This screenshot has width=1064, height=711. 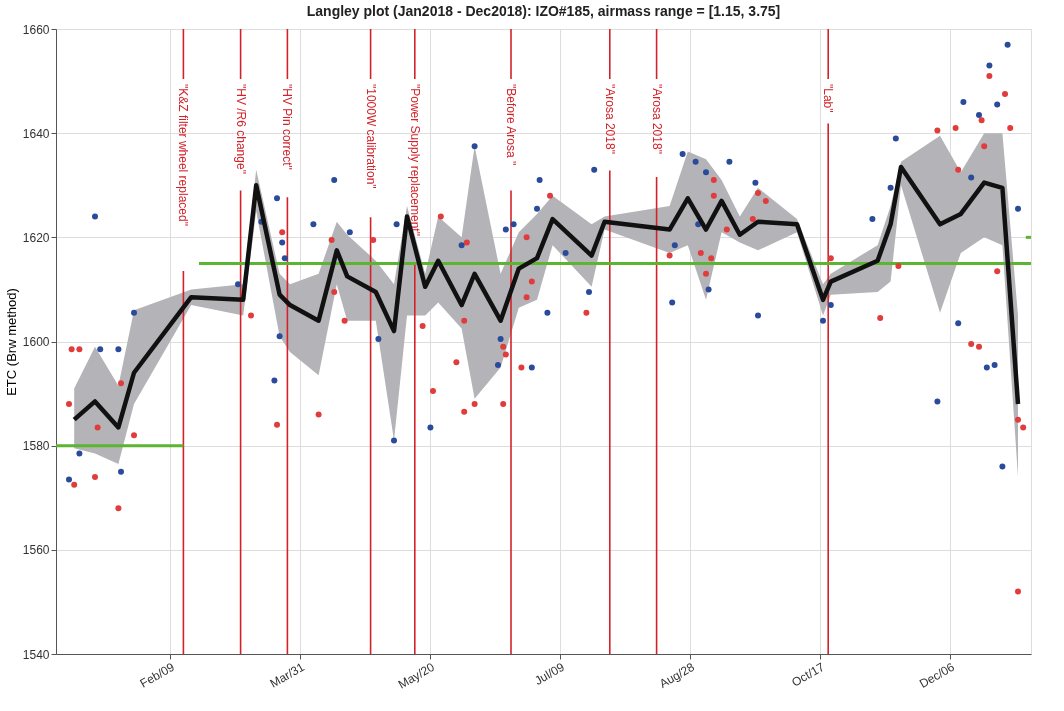 I want to click on y-tick-label: 1540, so click(x=36, y=654).